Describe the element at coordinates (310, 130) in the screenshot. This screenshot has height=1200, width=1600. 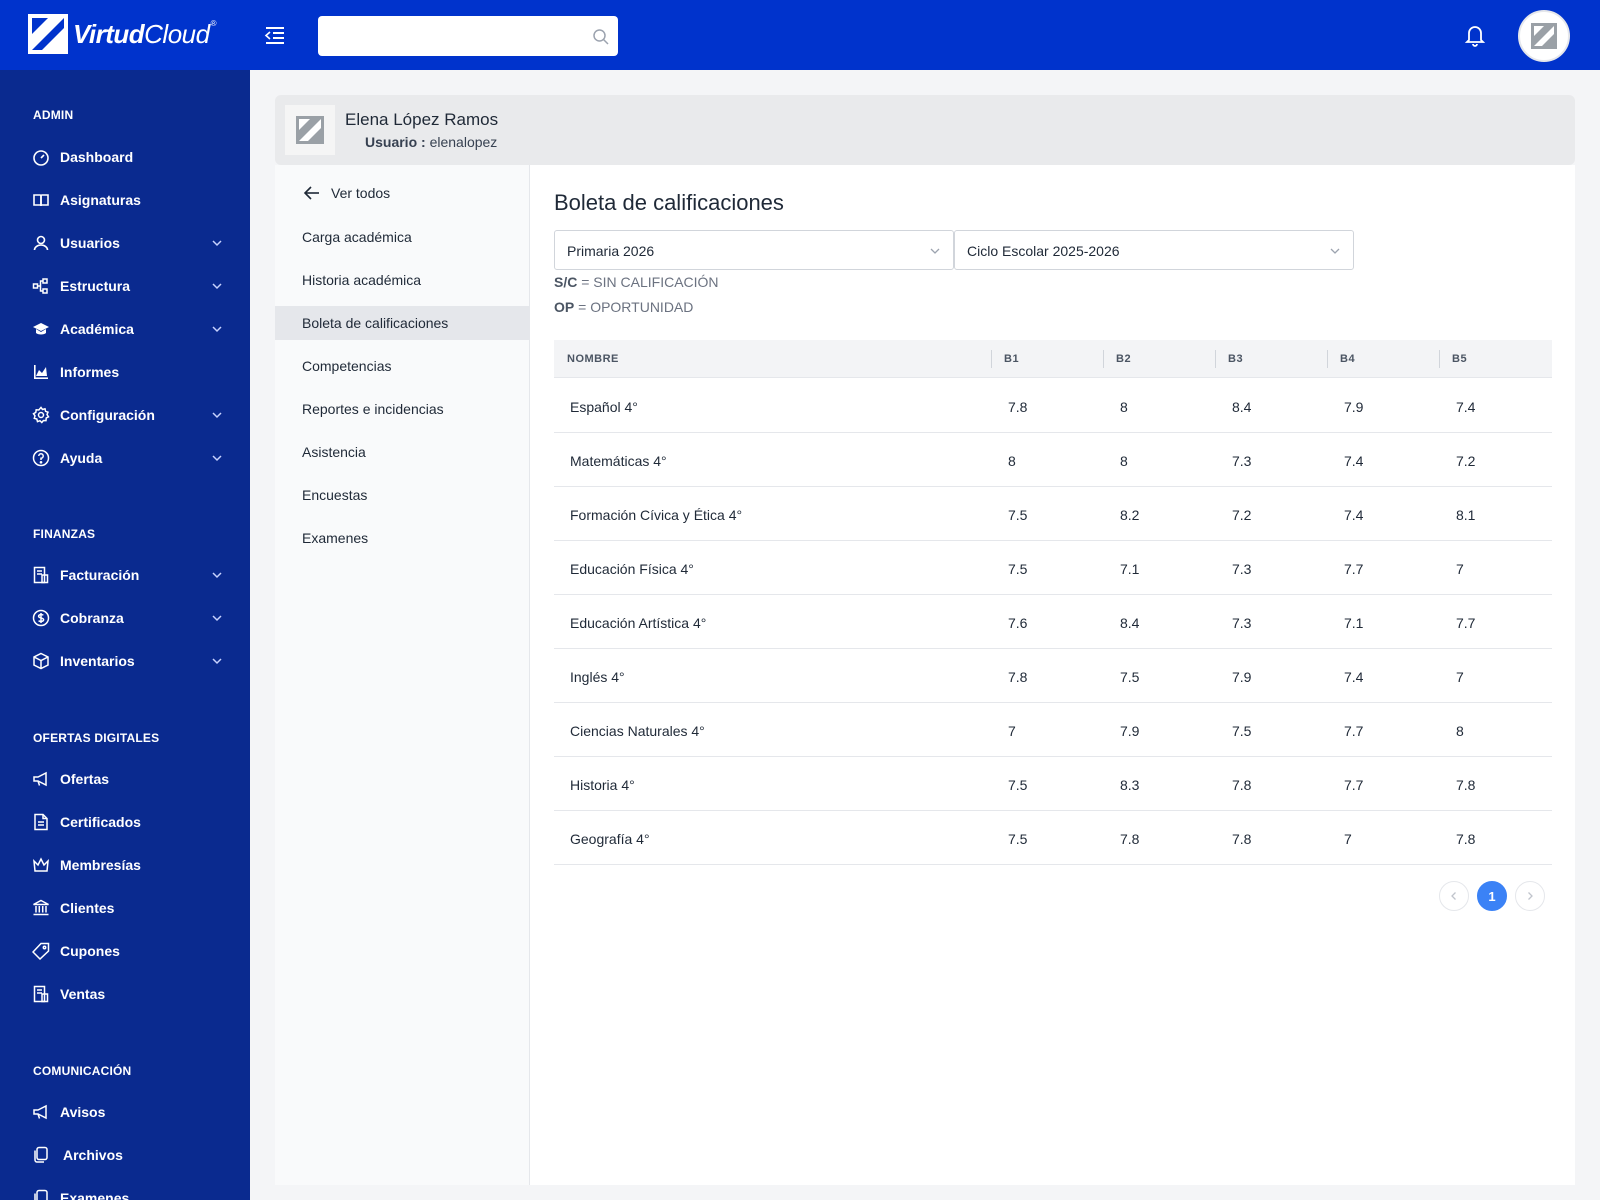
I see `avatar-placeholder-icon` at that location.